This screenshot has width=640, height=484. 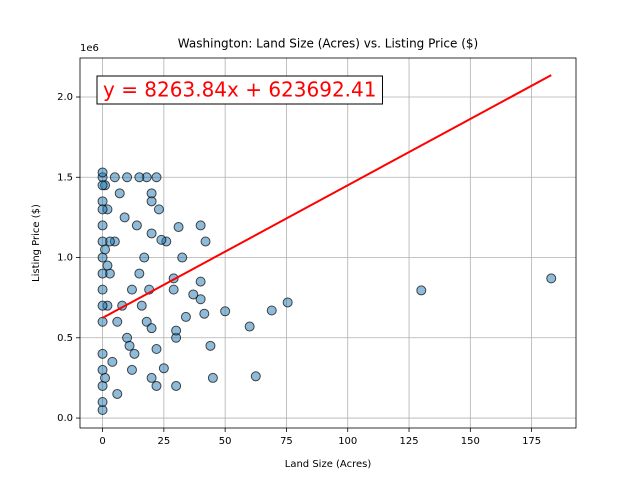 What do you see at coordinates (408, 441) in the screenshot?
I see `x-tick-label: 125` at bounding box center [408, 441].